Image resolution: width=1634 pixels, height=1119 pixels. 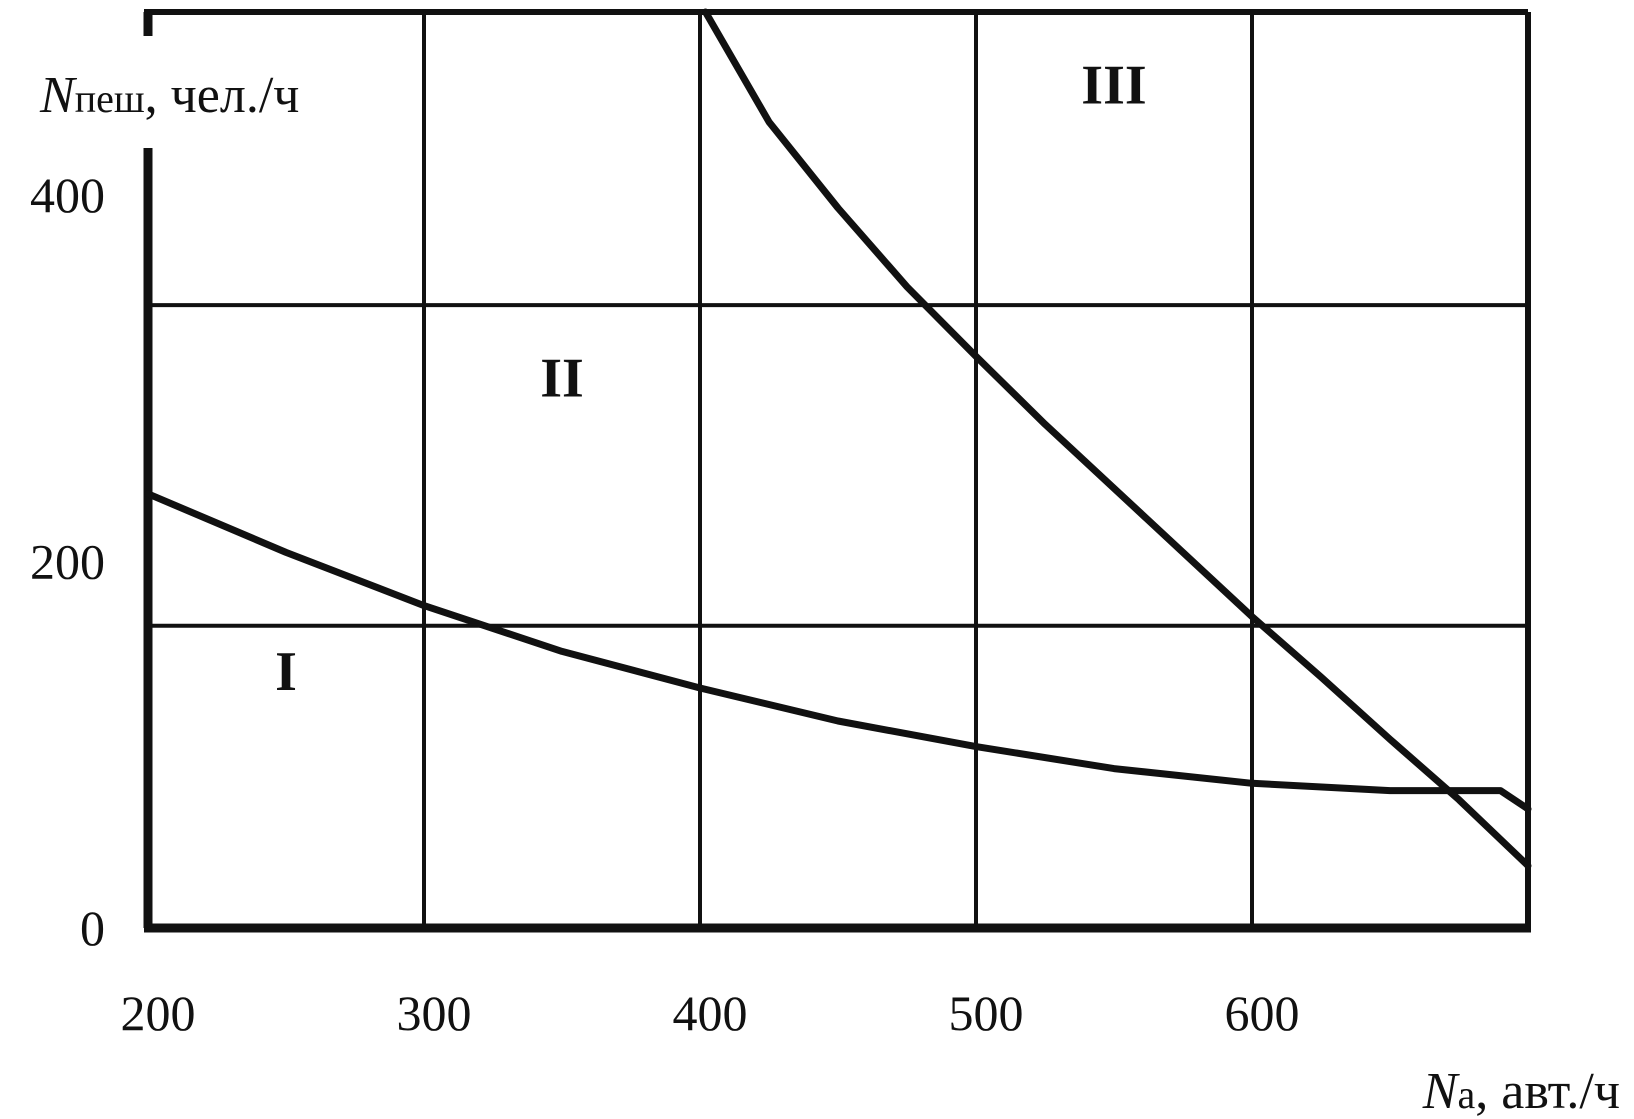 I want to click on y-tick-label: 400, so click(x=67, y=195).